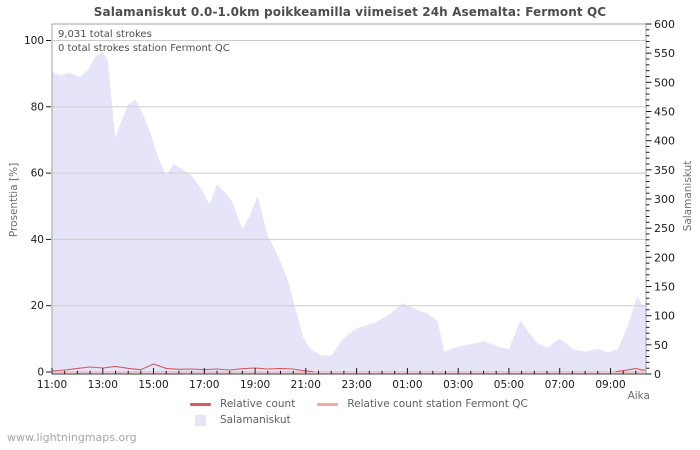 The image size is (700, 450). Describe the element at coordinates (37, 107) in the screenshot. I see `svg-text: 80` at that location.